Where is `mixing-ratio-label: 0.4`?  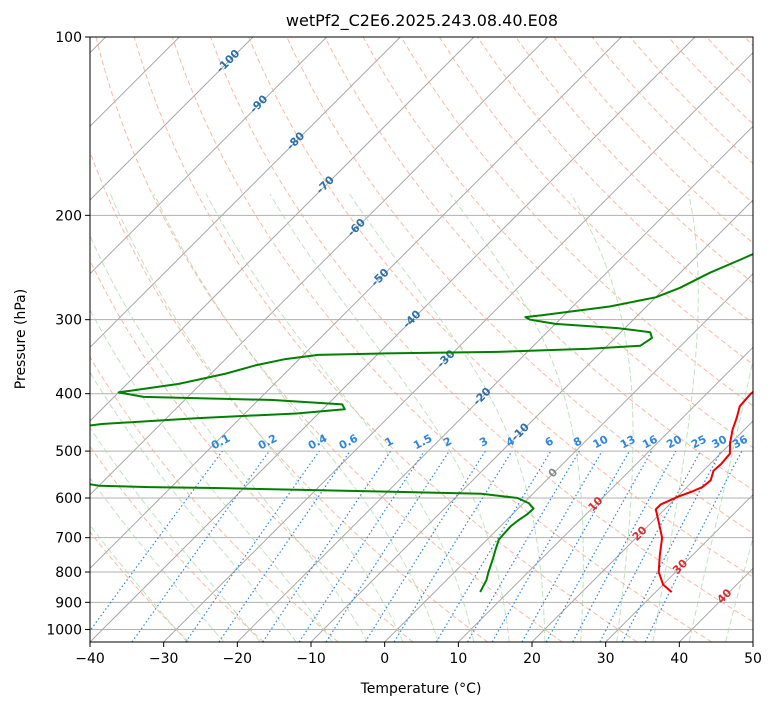
mixing-ratio-label: 0.4 is located at coordinates (318, 442).